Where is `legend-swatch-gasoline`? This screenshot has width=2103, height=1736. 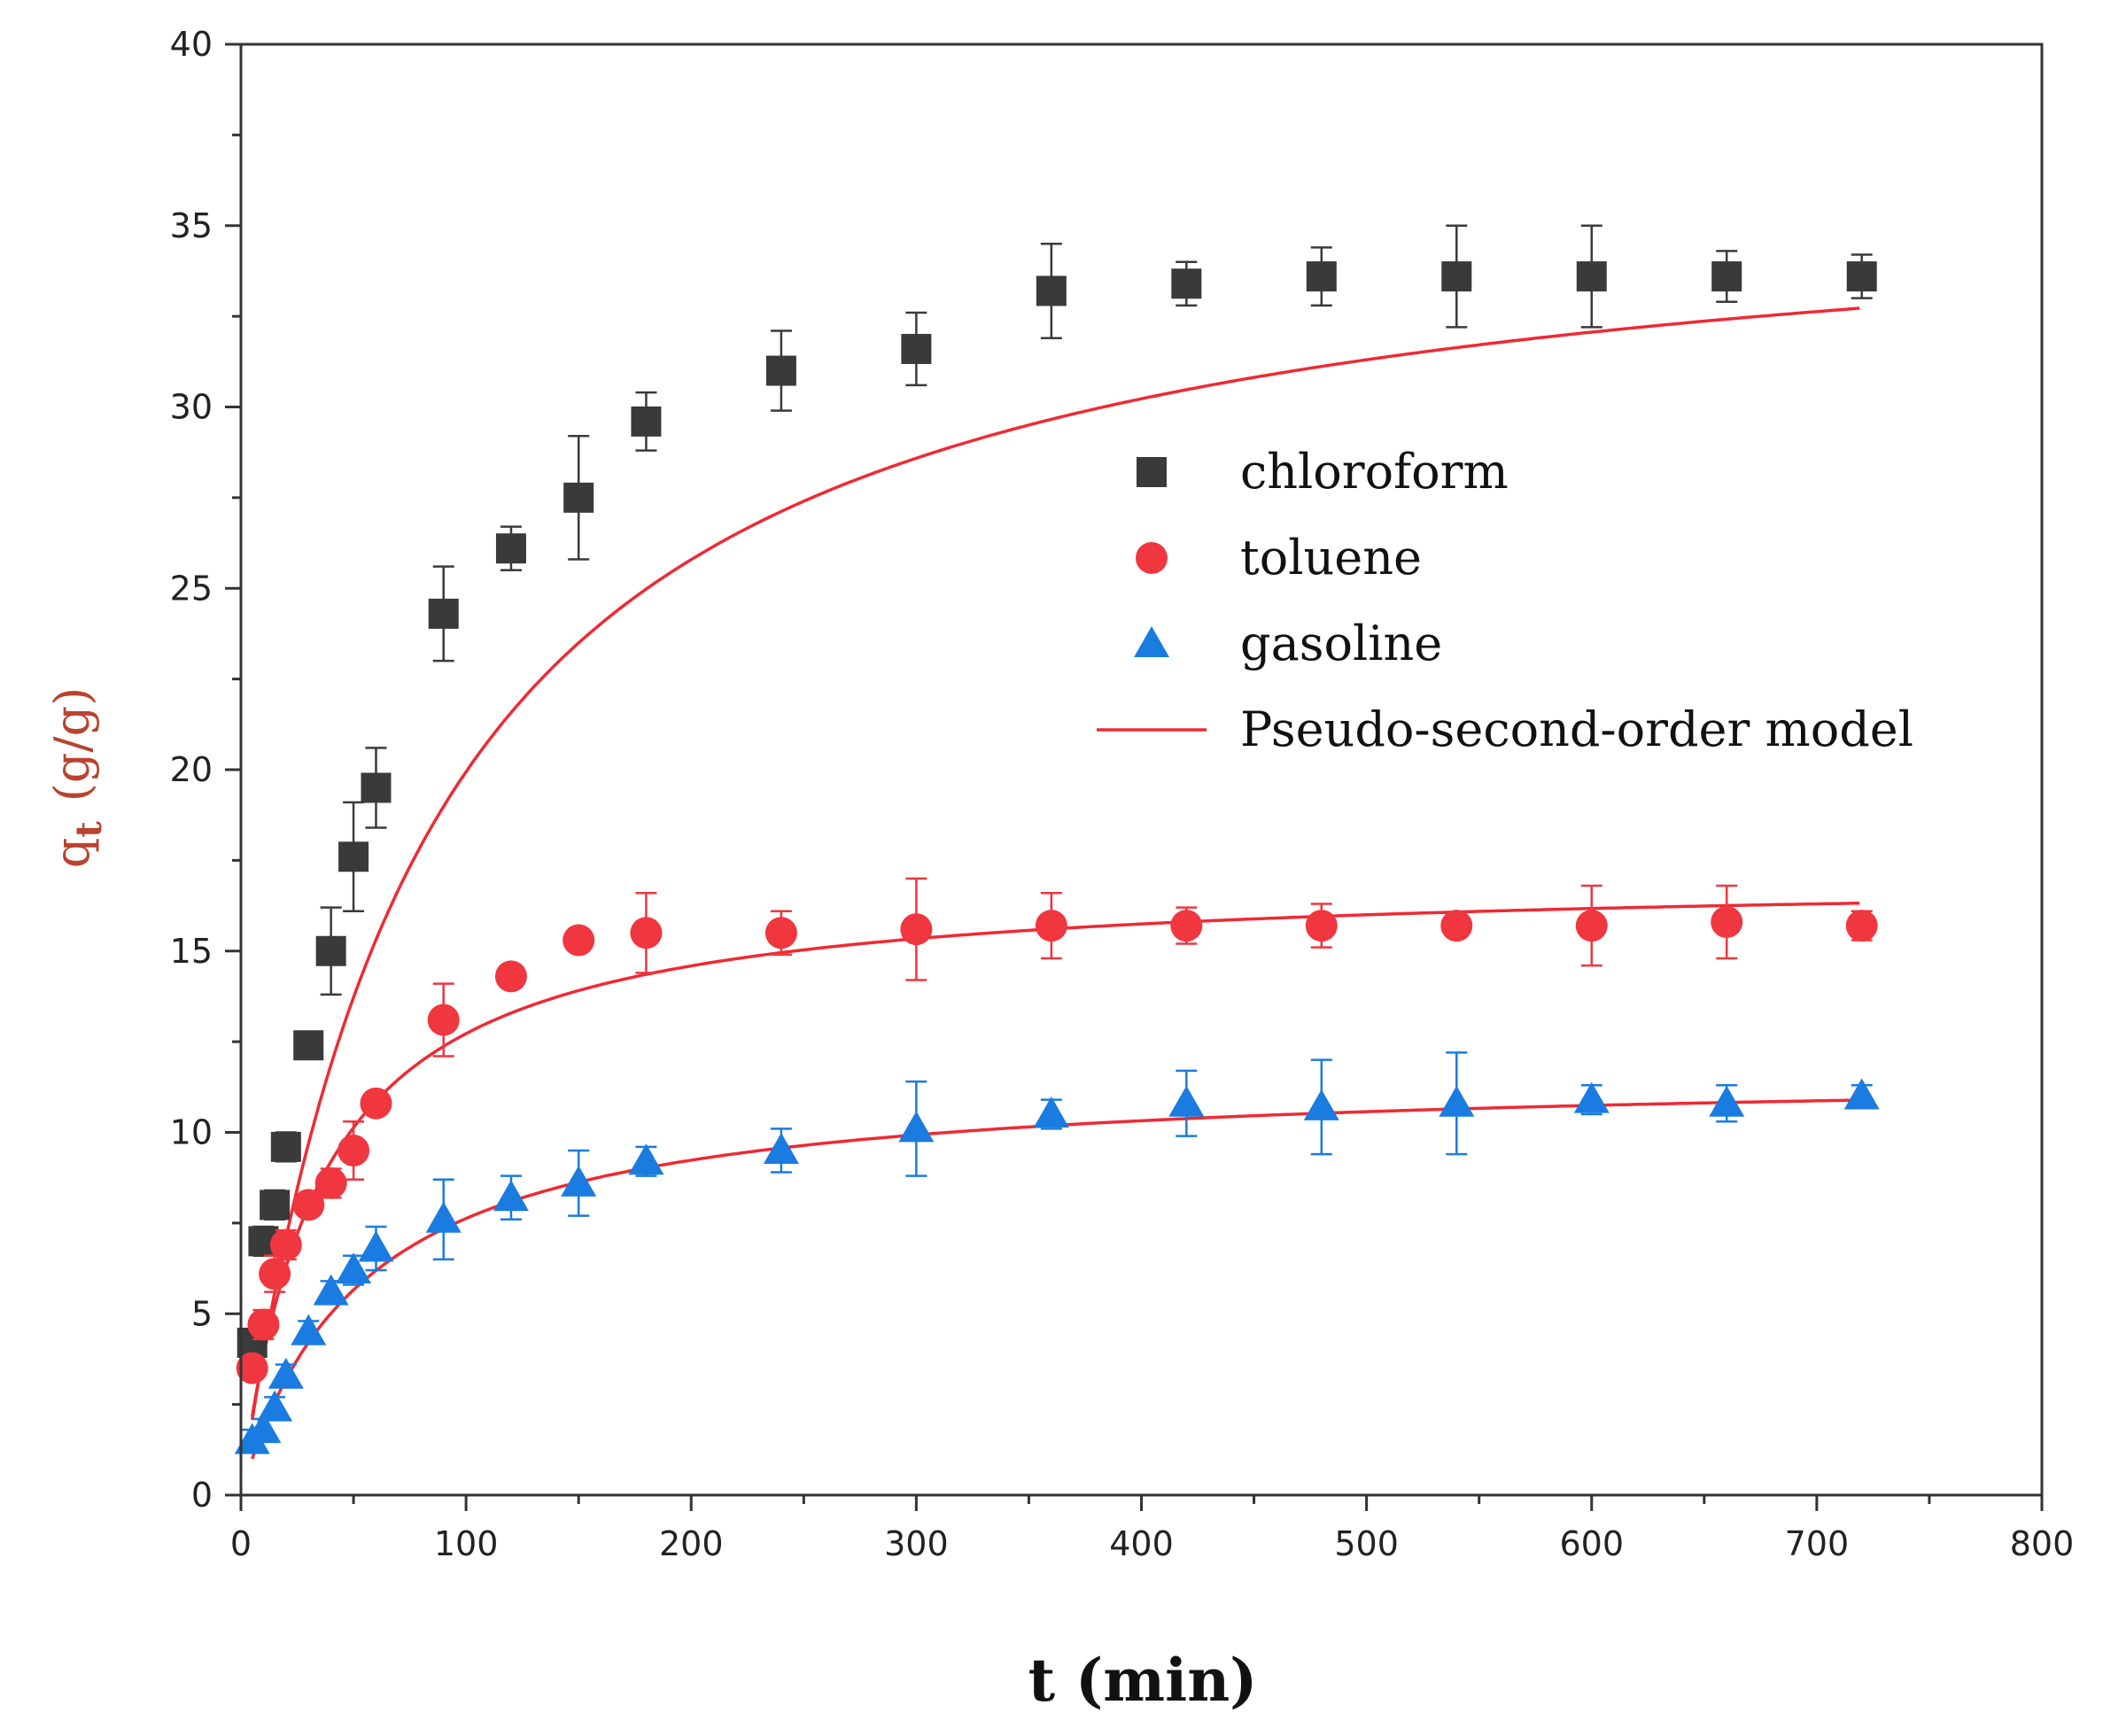
legend-swatch-gasoline is located at coordinates (1151, 641).